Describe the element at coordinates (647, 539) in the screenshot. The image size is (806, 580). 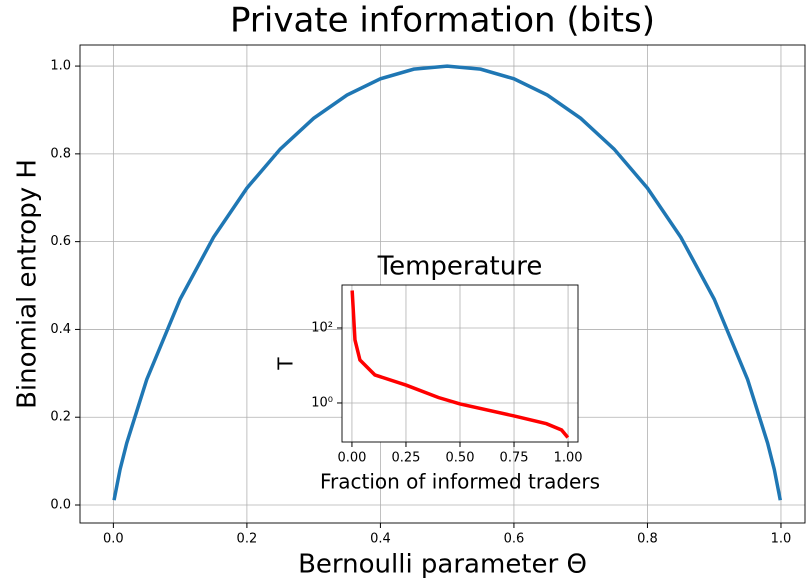
I see `x-tick-label: 0.8` at that location.